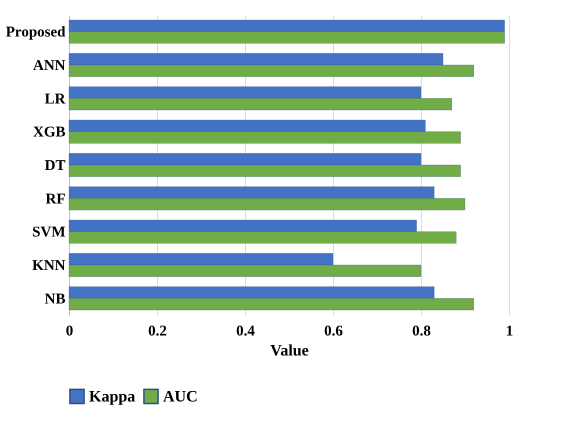 Image resolution: width=562 pixels, height=438 pixels. Describe the element at coordinates (70, 332) in the screenshot. I see `x-tick-label: 0` at that location.